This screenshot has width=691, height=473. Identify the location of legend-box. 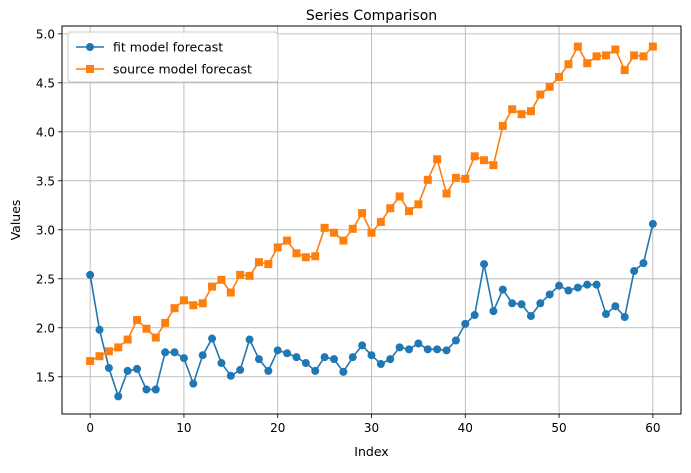
(173, 57).